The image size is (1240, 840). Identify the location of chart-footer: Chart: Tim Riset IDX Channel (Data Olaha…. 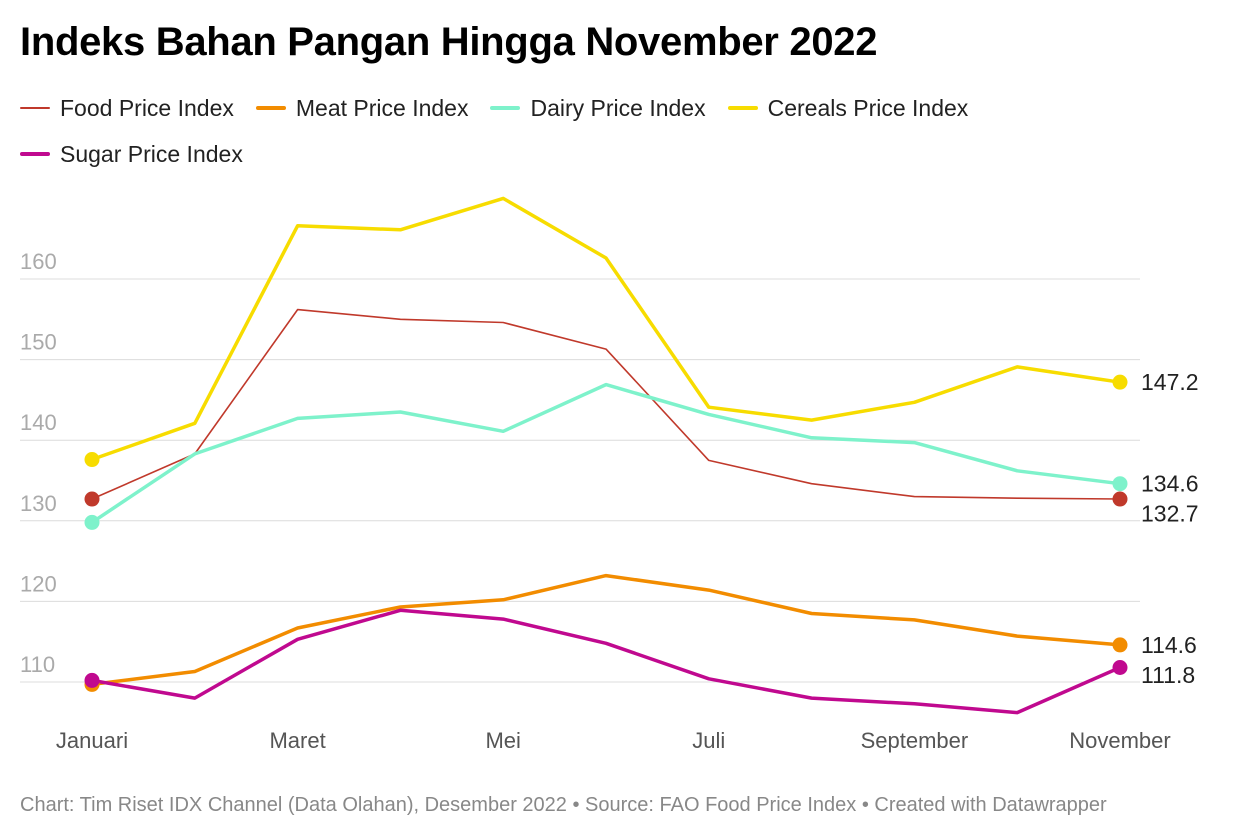
(563, 805).